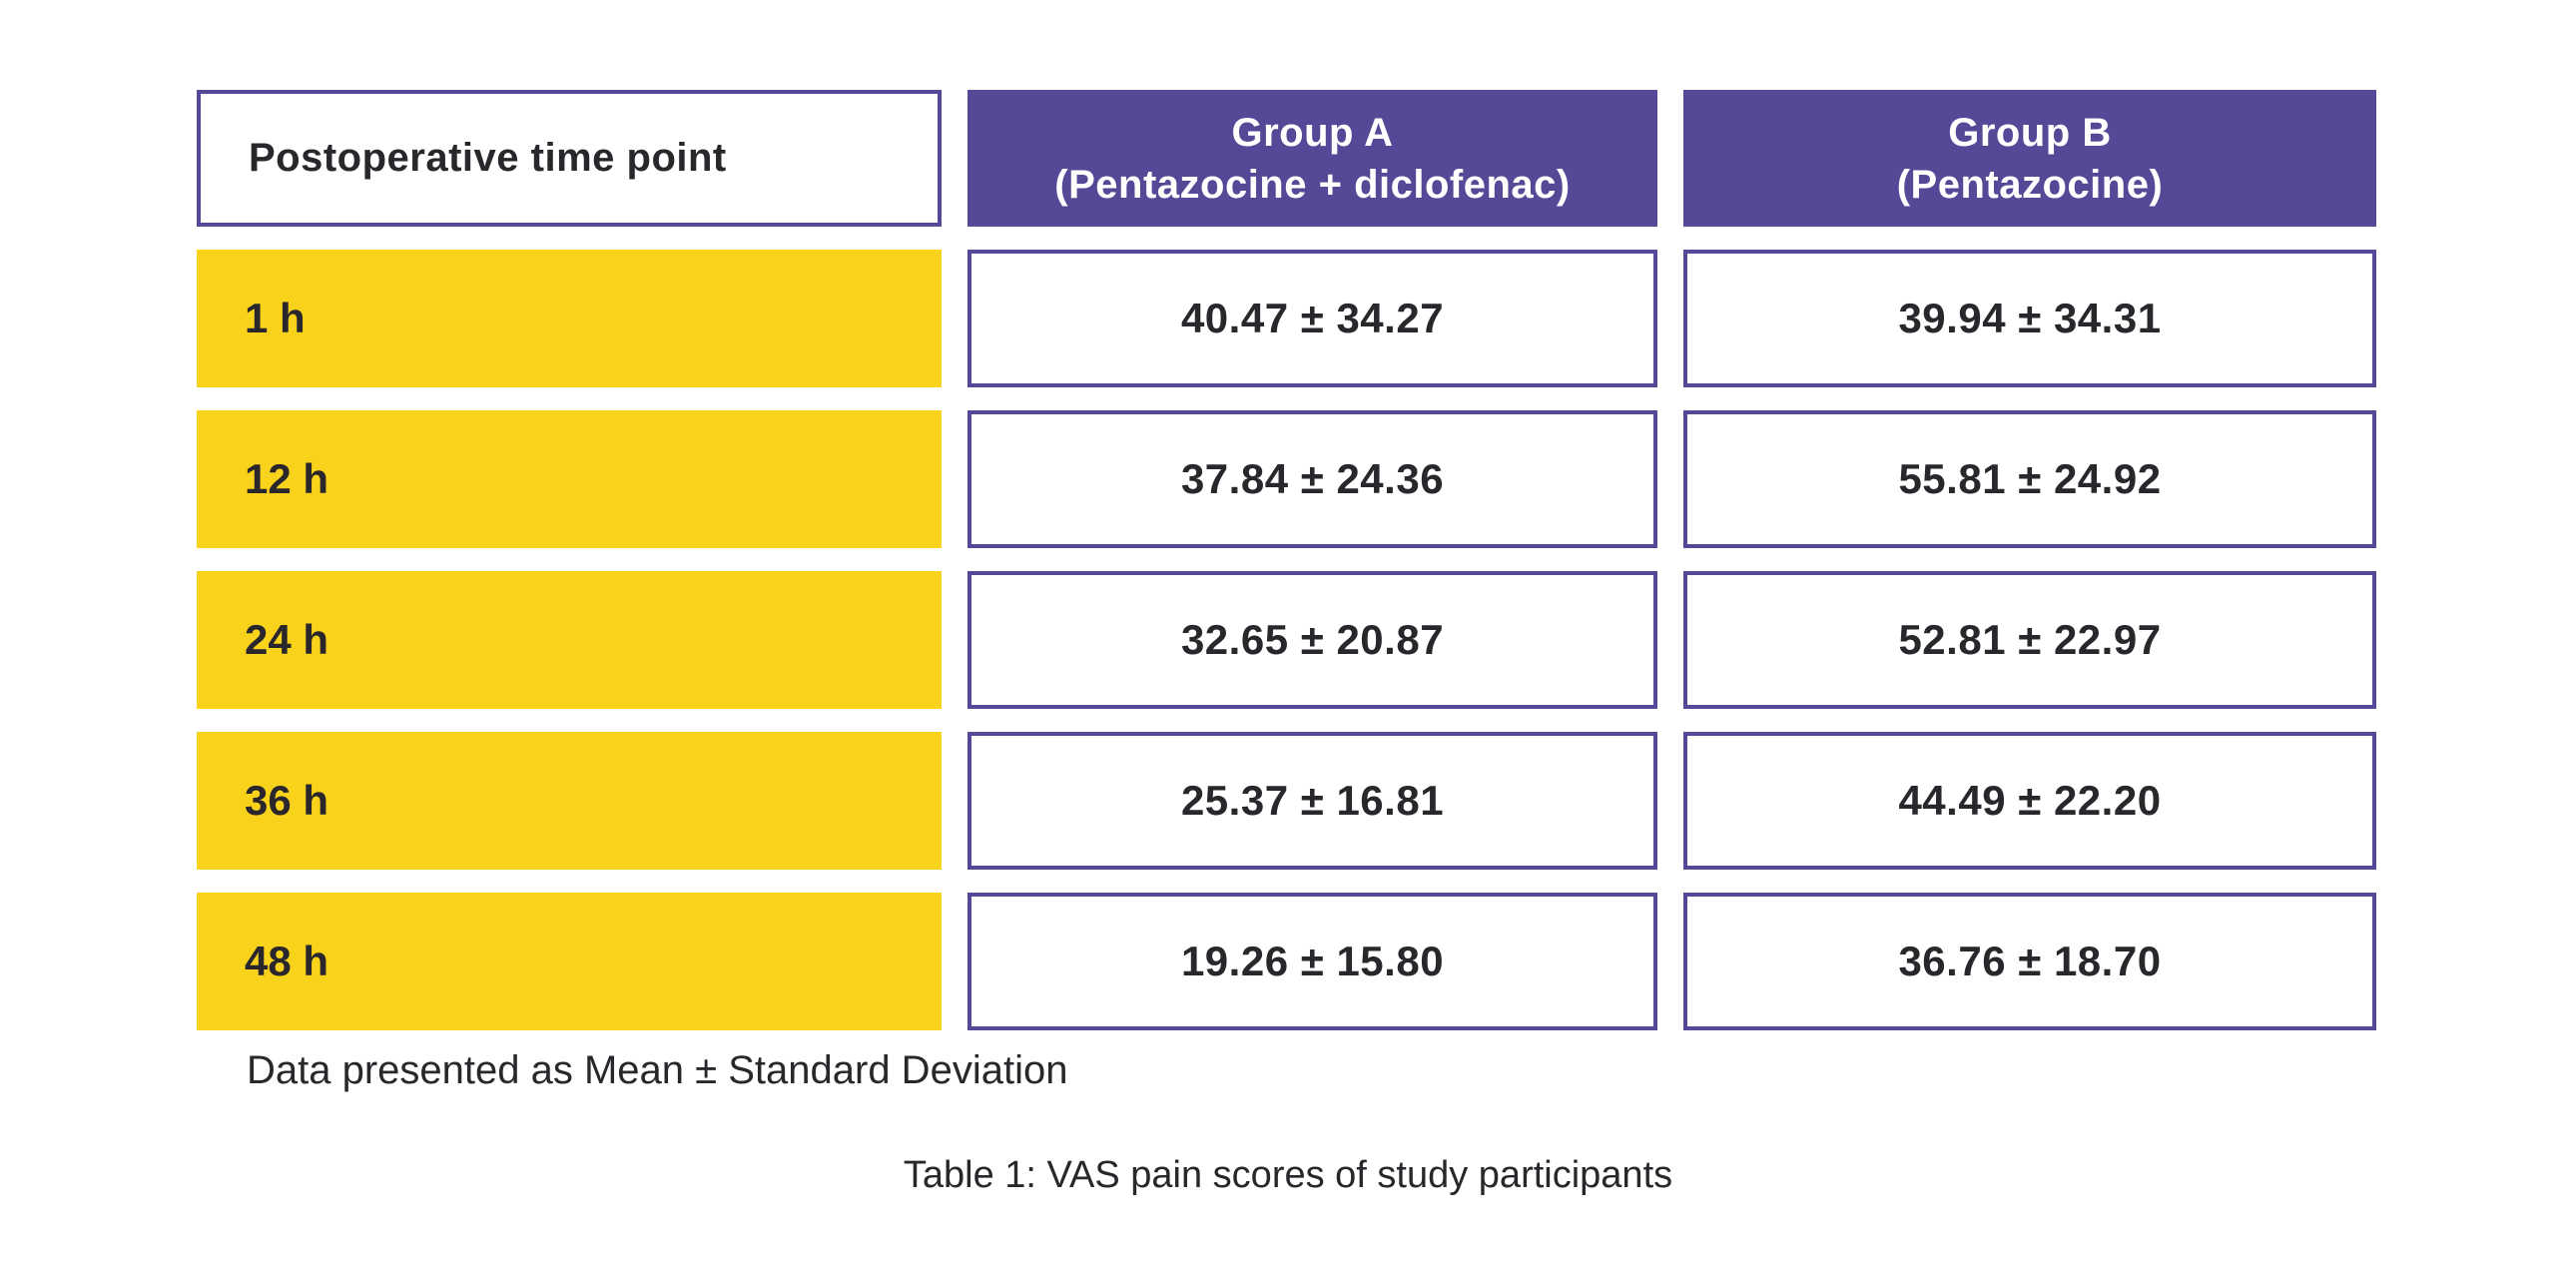 The width and height of the screenshot is (2576, 1261). What do you see at coordinates (569, 640) in the screenshot?
I see `timepoint-cell: 24 h` at bounding box center [569, 640].